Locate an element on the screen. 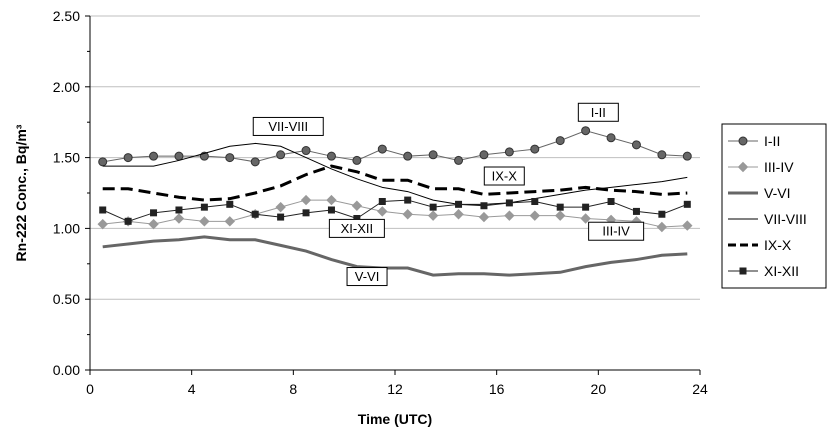  x-tick-label: 4 is located at coordinates (192, 389).